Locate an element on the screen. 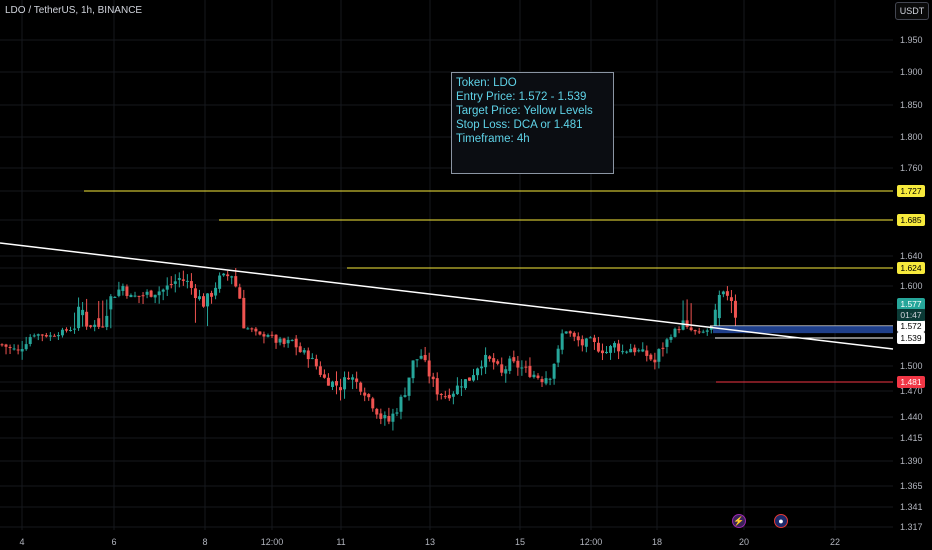 The image size is (932, 550). entry-price-tag: 1.572 is located at coordinates (911, 326).